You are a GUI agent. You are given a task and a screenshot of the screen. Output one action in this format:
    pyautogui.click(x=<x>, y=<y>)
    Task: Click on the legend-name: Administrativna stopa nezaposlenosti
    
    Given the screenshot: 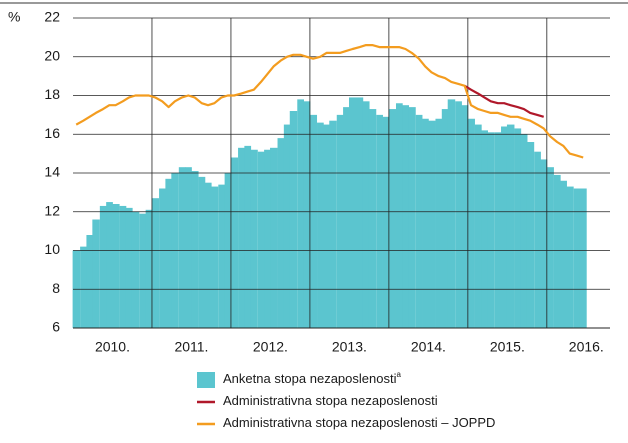 What is the action you would take?
    pyautogui.click(x=330, y=400)
    